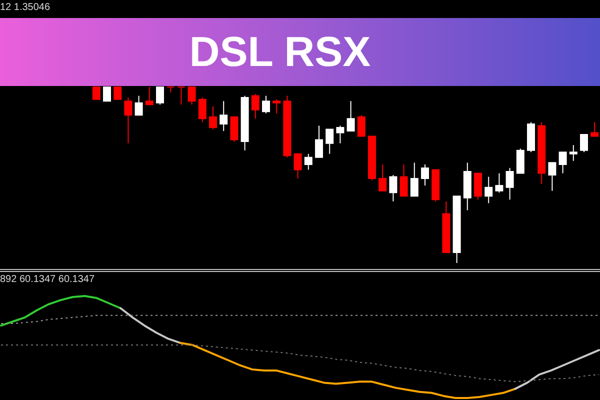 The height and width of the screenshot is (400, 600). What do you see at coordinates (25, 8) in the screenshot?
I see `text: 12 1.35046` at bounding box center [25, 8].